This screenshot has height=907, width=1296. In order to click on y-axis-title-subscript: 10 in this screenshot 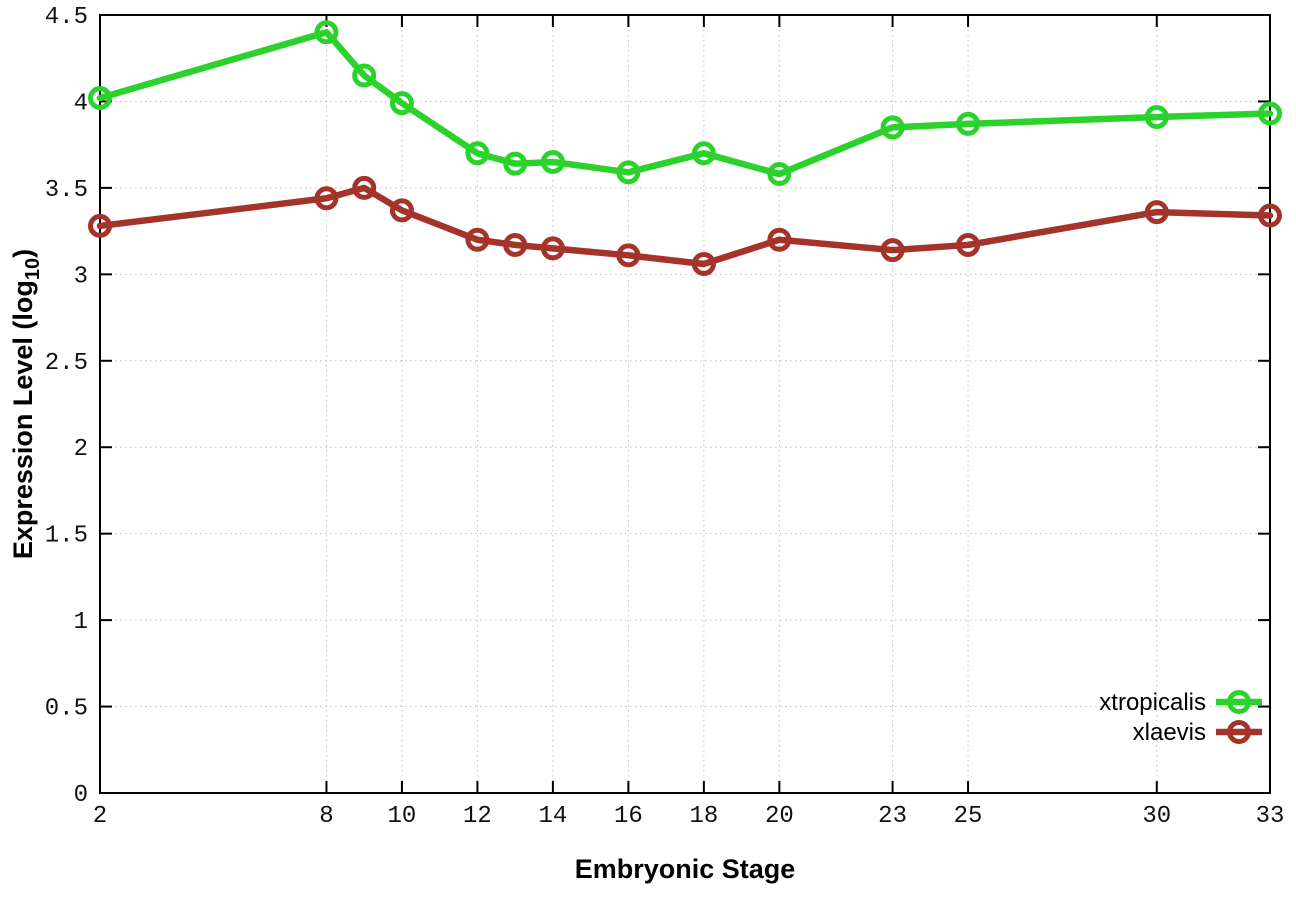, I will do `click(33, 269)`.